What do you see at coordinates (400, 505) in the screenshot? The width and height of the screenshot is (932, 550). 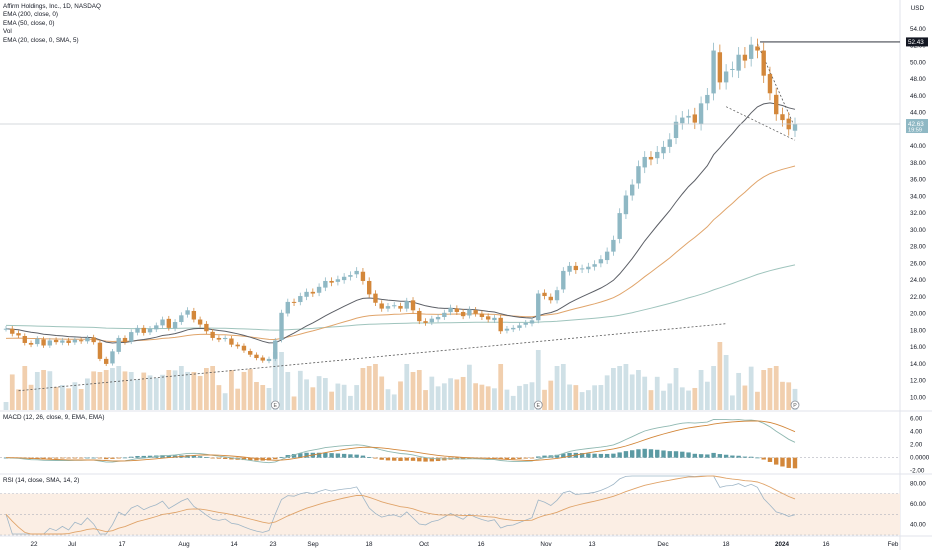 I see `rsi-line` at bounding box center [400, 505].